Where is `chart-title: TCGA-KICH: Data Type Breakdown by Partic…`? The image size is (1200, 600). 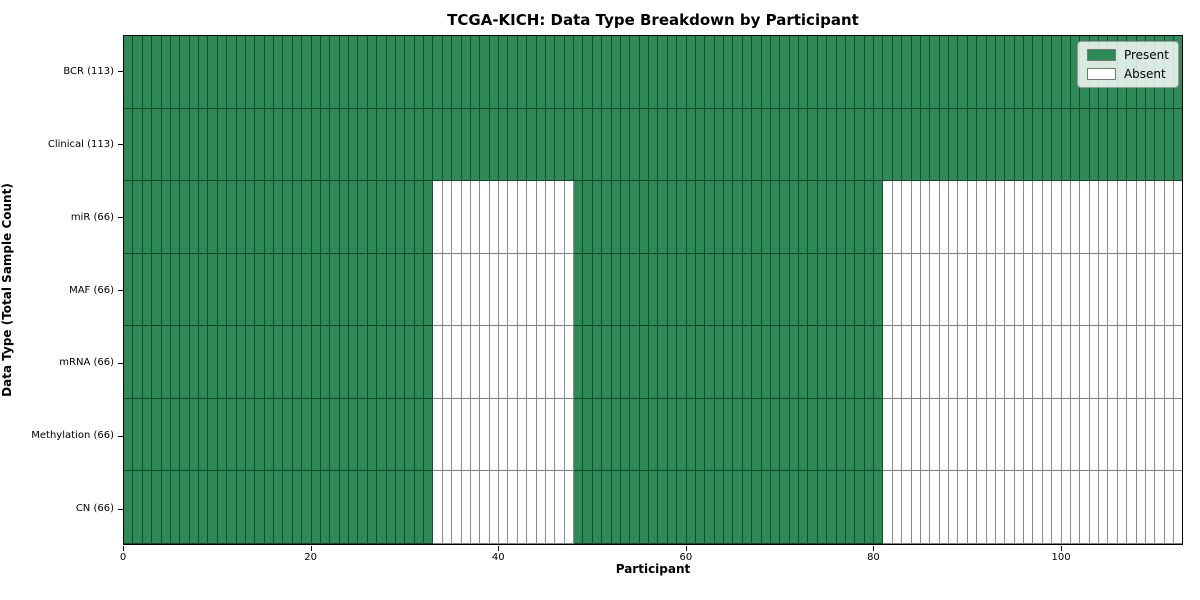 chart-title: TCGA-KICH: Data Type Breakdown by Partic… is located at coordinates (653, 20).